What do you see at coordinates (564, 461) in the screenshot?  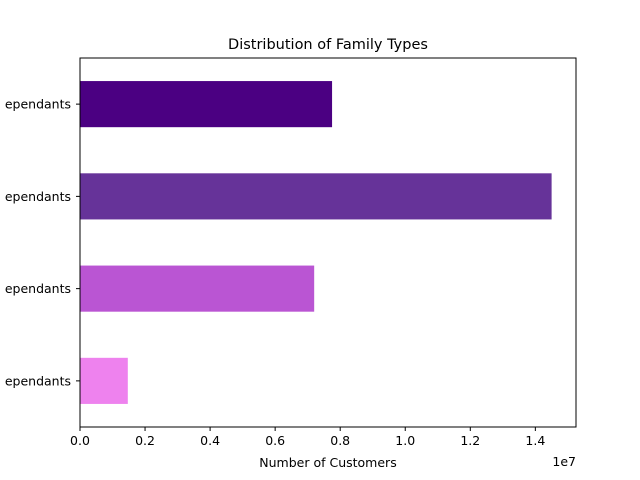 I see `x-axis-offset-label: 1e7` at bounding box center [564, 461].